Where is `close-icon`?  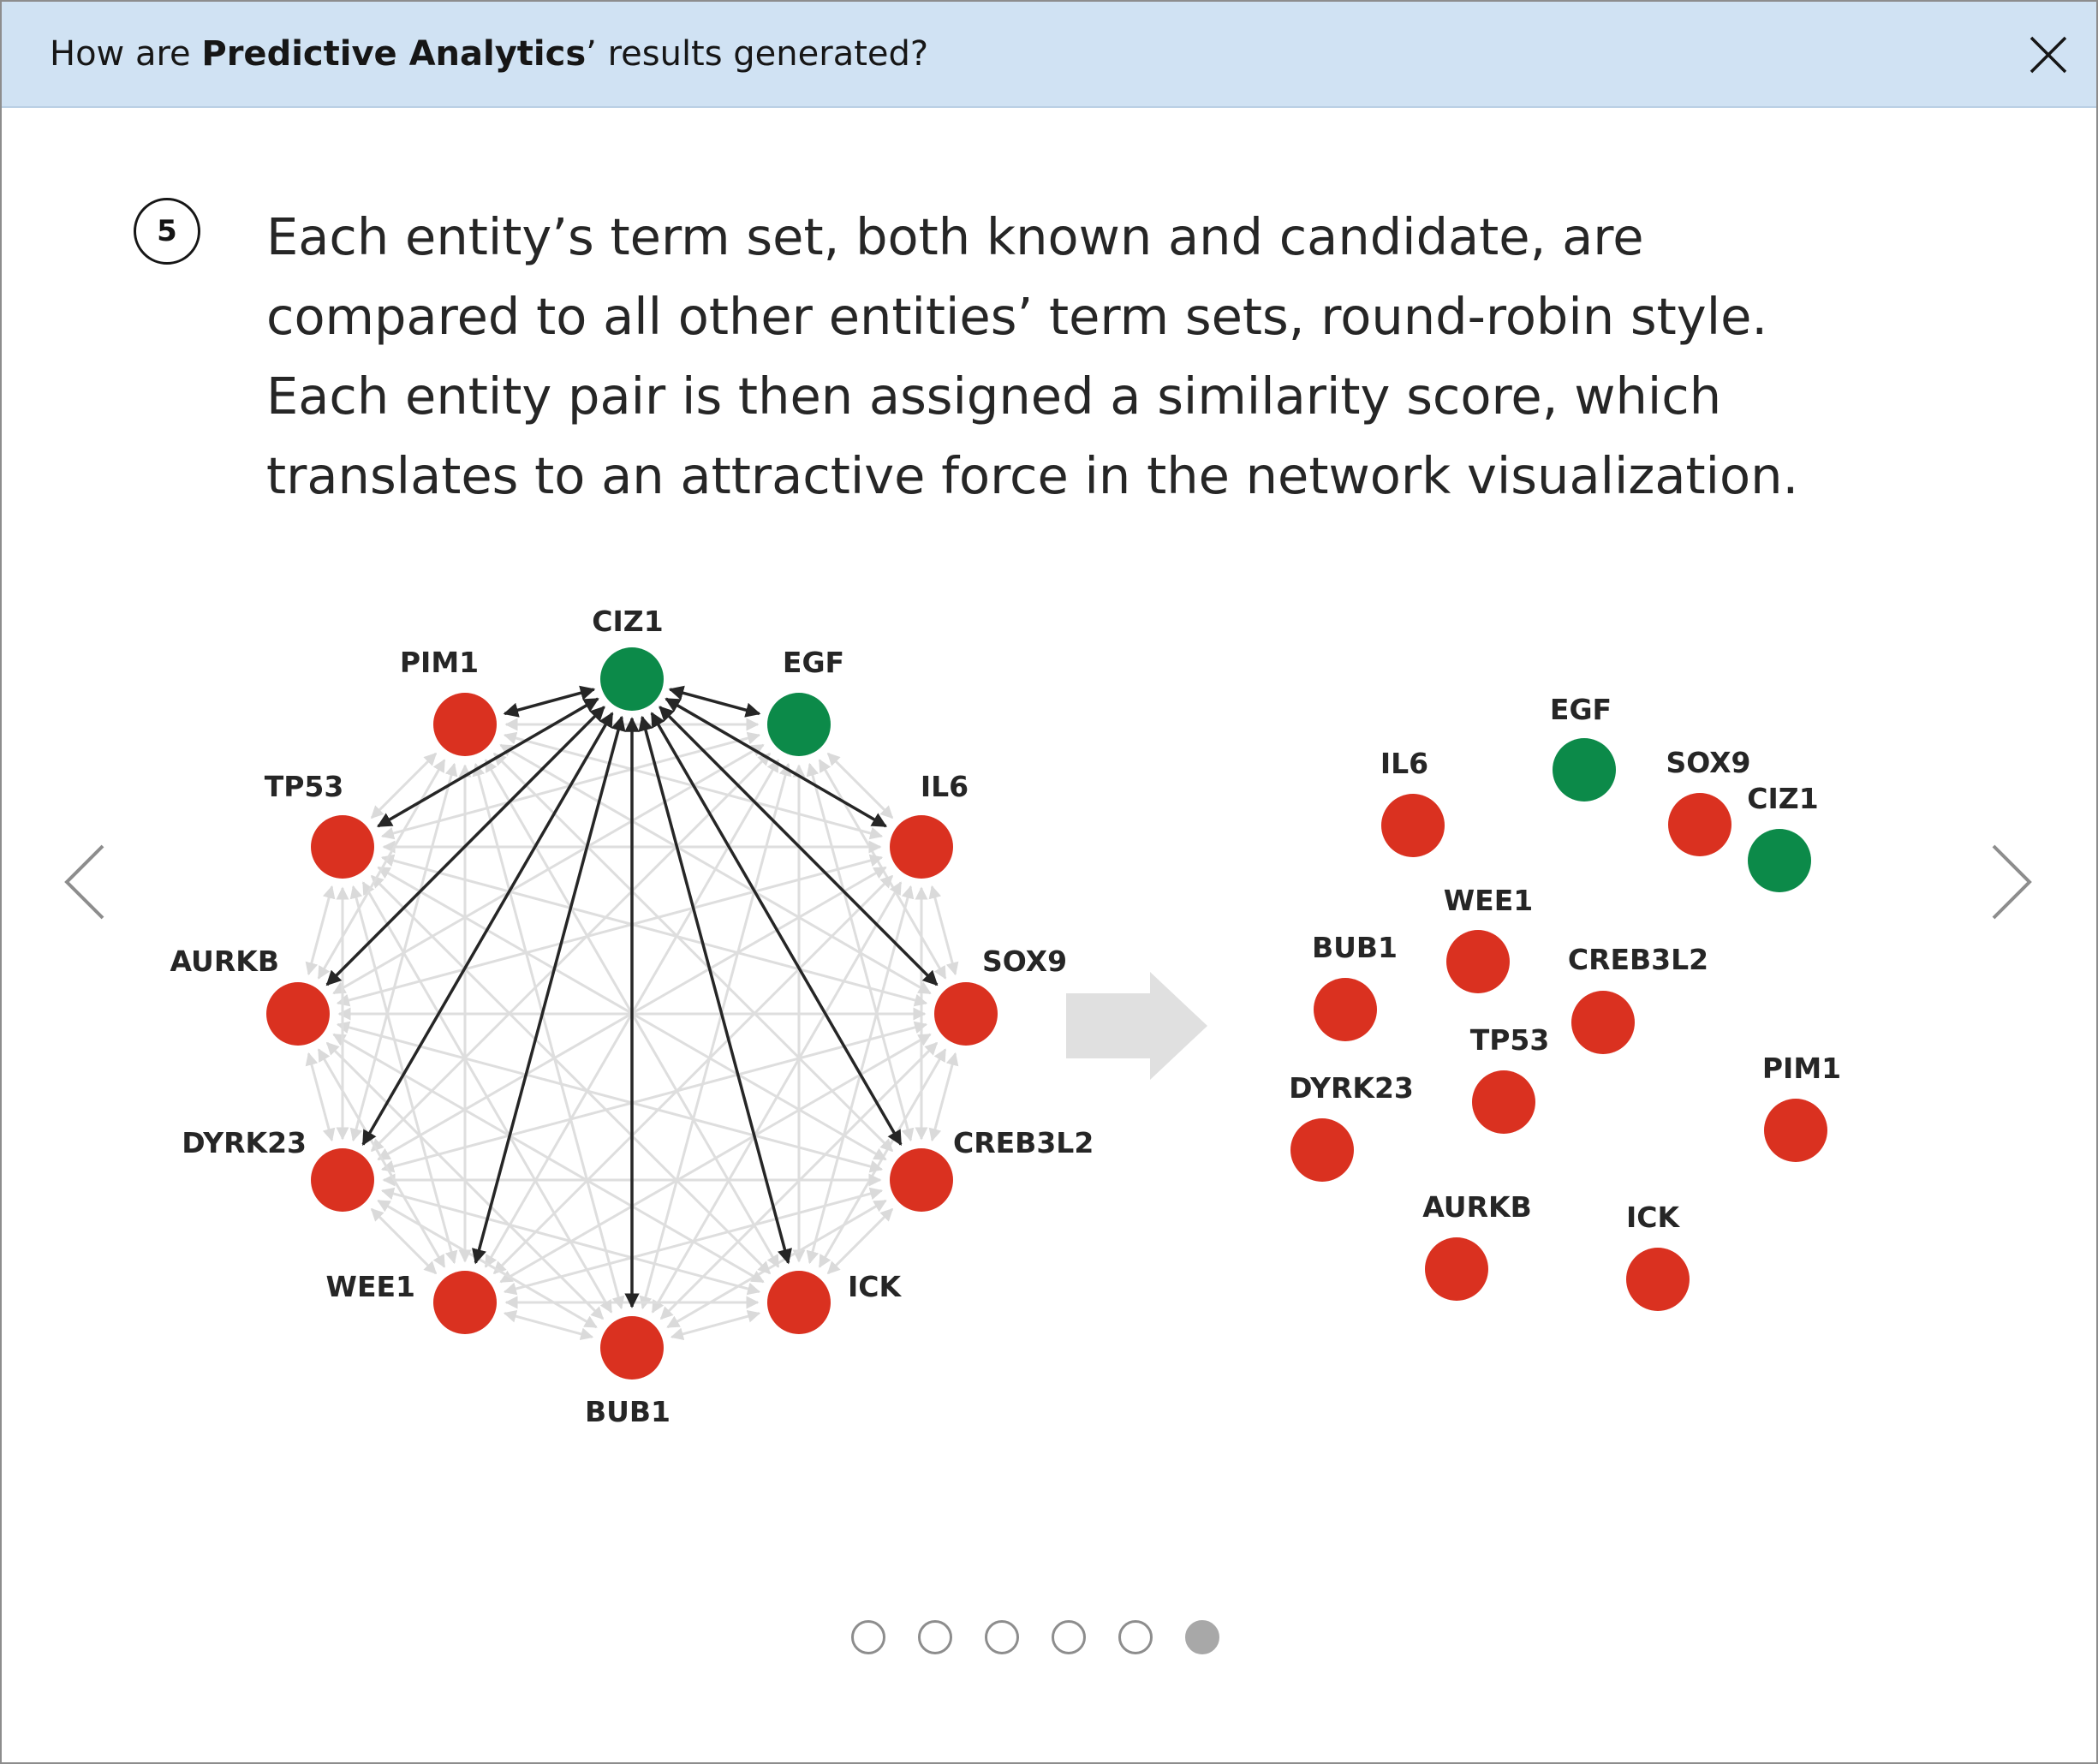
close-icon is located at coordinates (2048, 55).